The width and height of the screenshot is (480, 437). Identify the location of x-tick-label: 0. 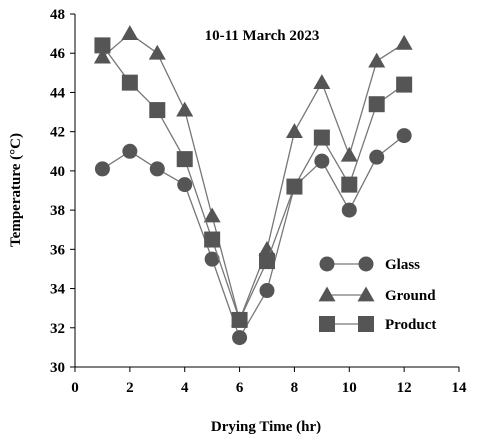
(75, 388).